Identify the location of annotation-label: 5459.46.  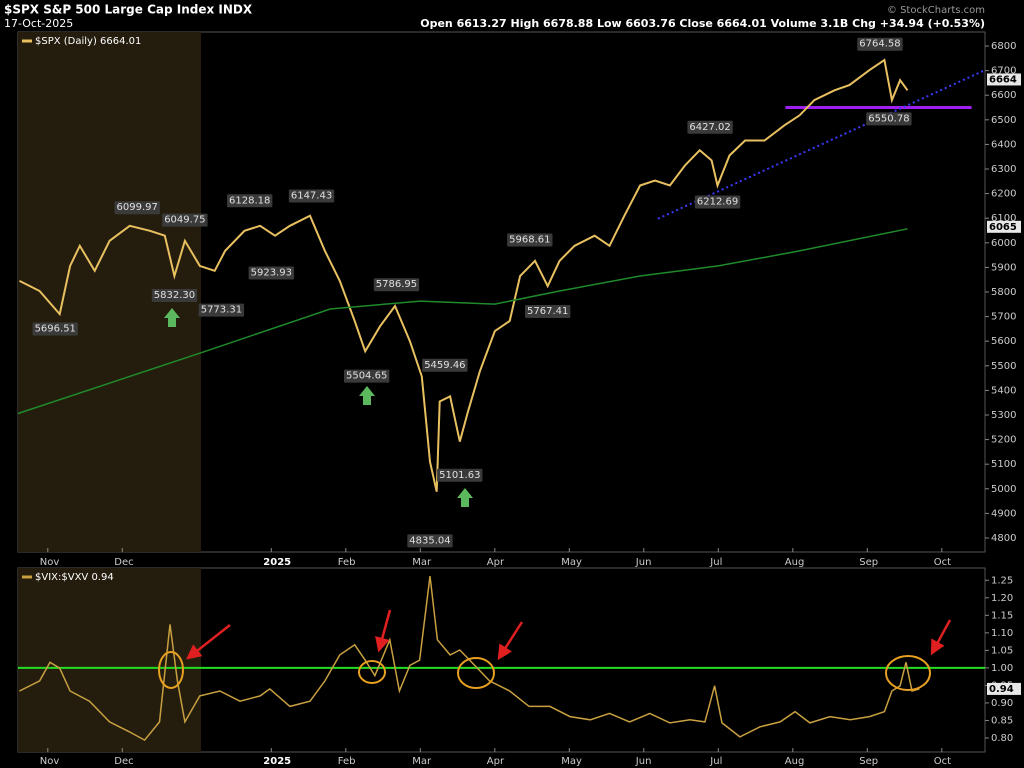
(444, 365).